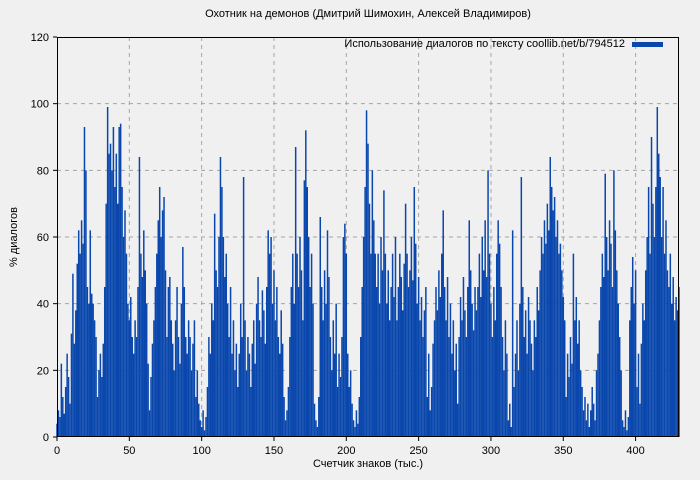 The height and width of the screenshot is (480, 700). I want to click on y-axis-title: % диалогов, so click(14, 237).